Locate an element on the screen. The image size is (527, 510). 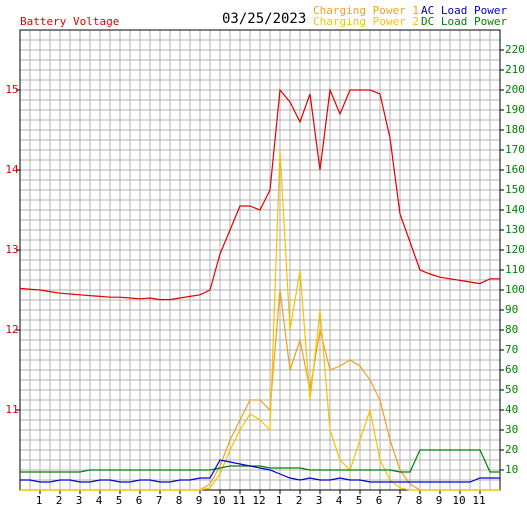
y2-tick-label: 10 is located at coordinates (511, 469).